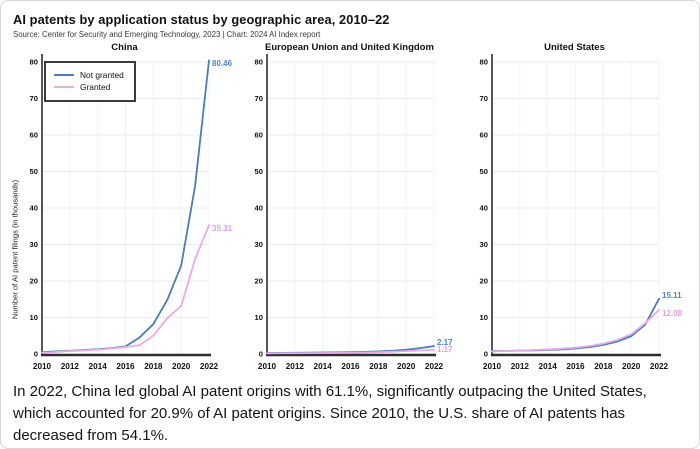 This screenshot has height=449, width=700. I want to click on value-label: 35.31, so click(222, 228).